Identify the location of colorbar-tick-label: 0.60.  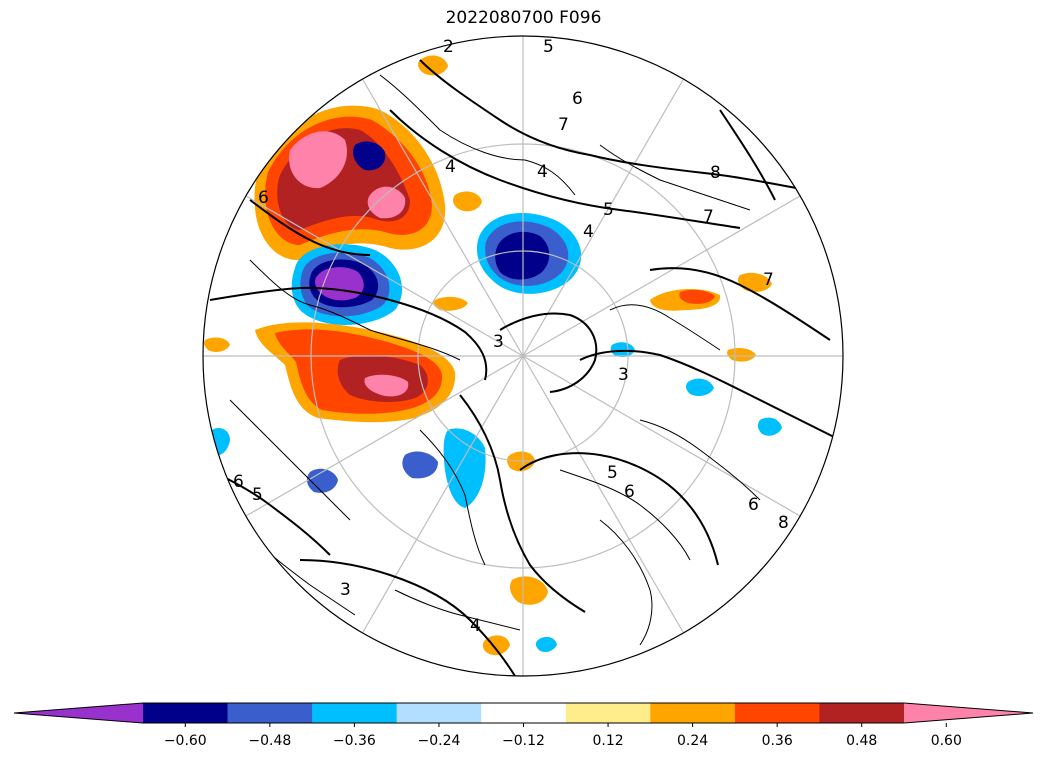
(946, 741).